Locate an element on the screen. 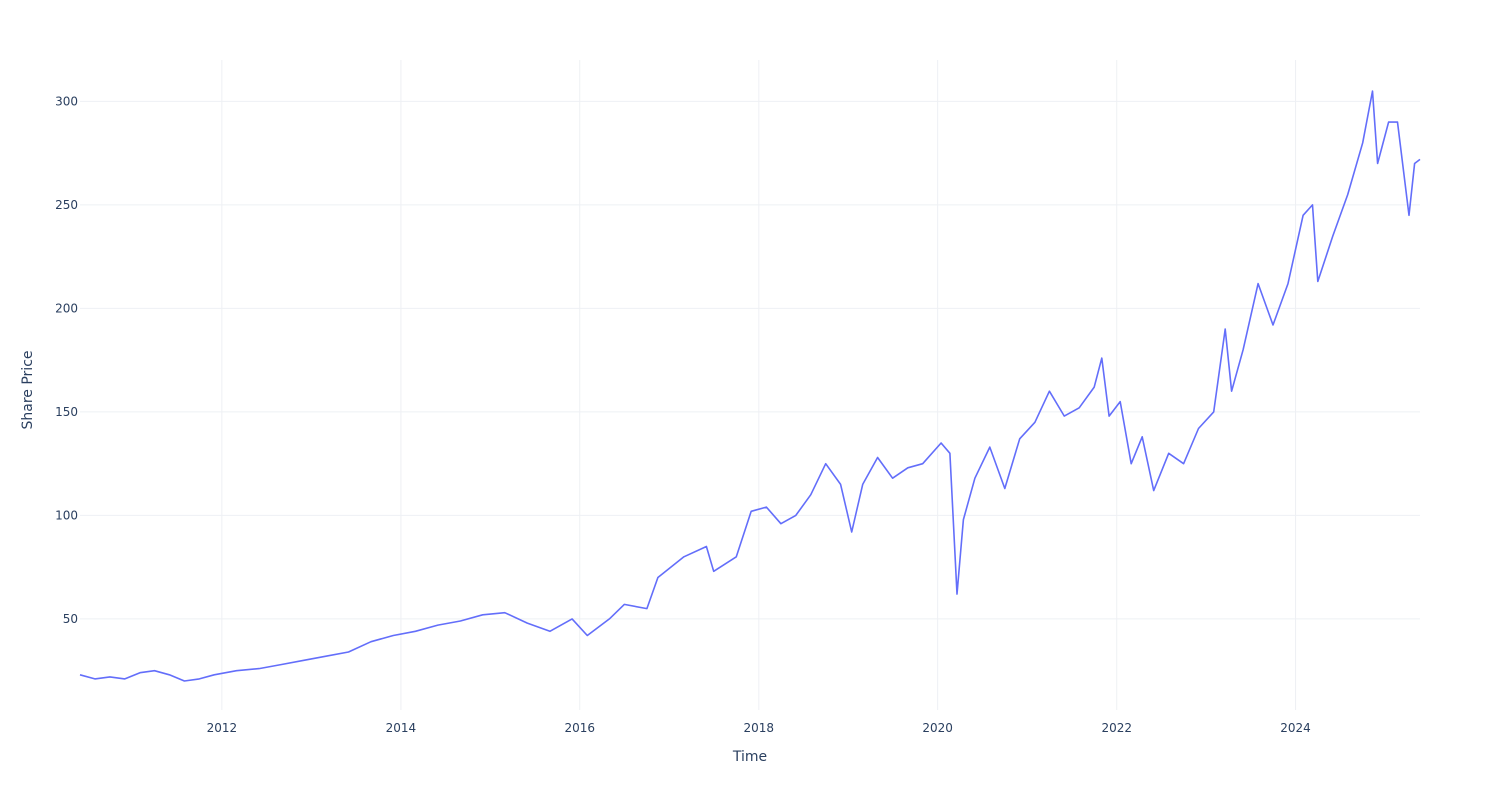  y-tick-label: 100 is located at coordinates (66, 515).